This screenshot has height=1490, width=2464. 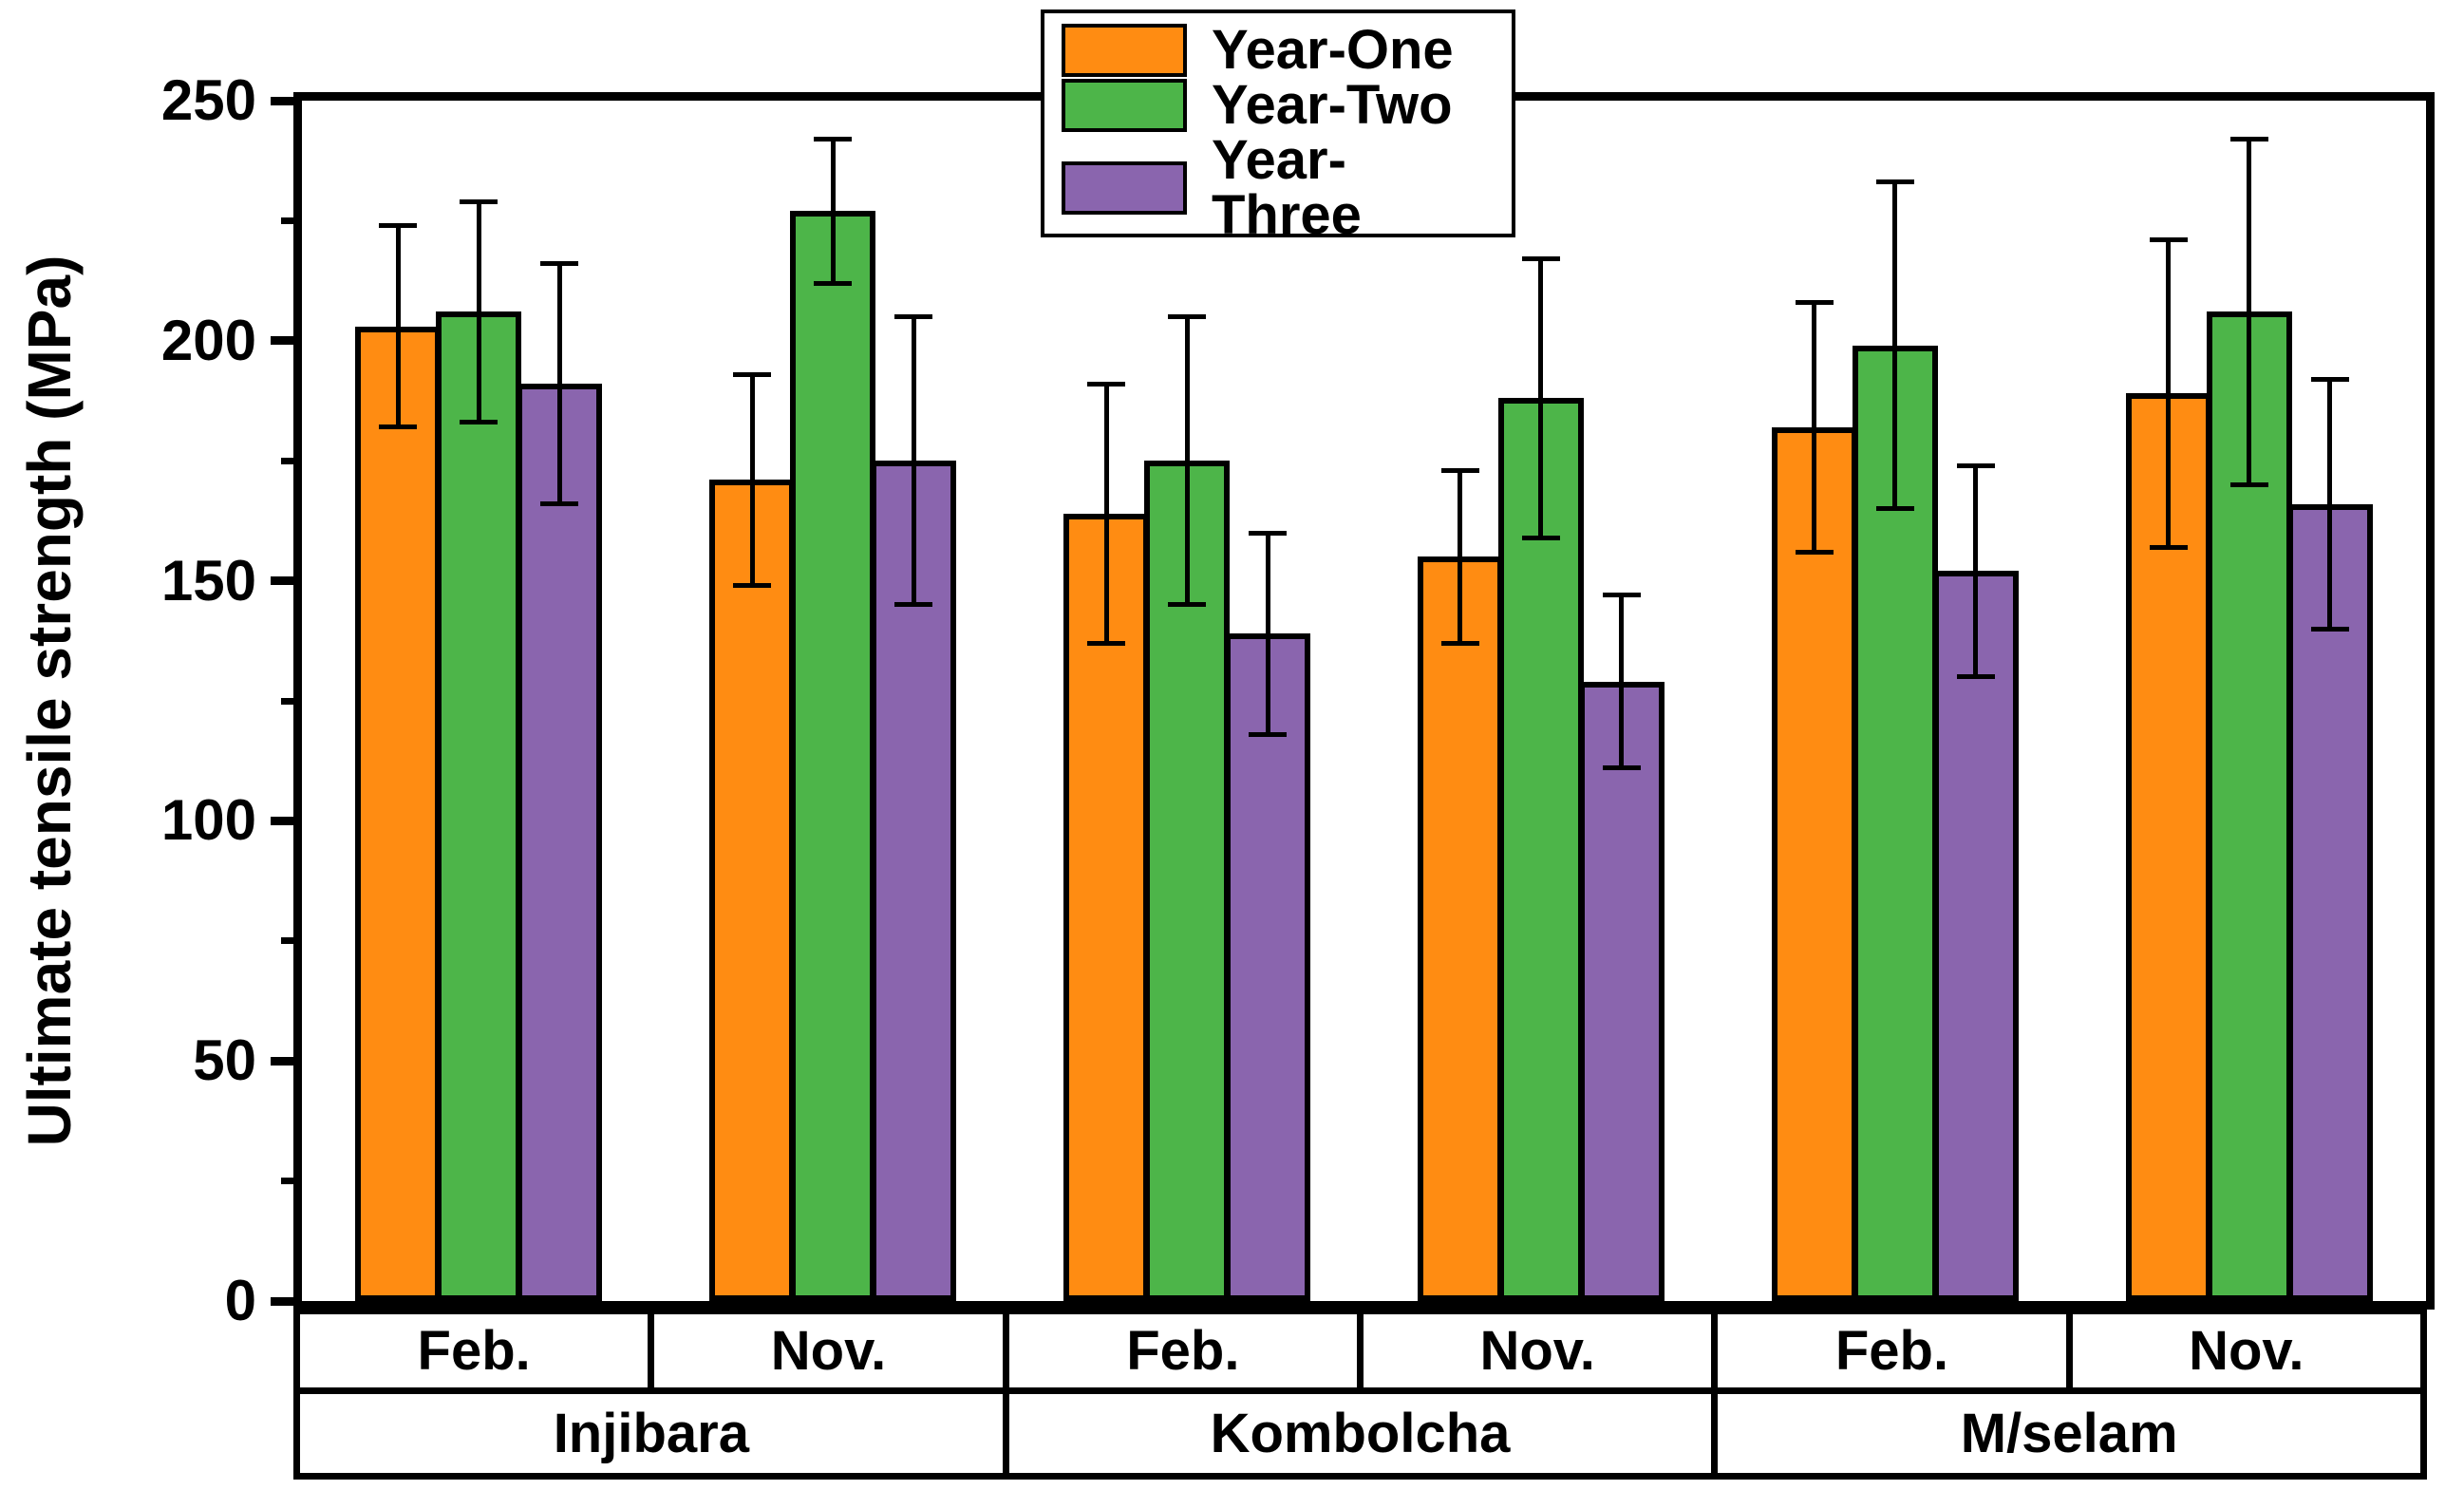 I want to click on month-cell-1: Nov., so click(x=832, y=1350).